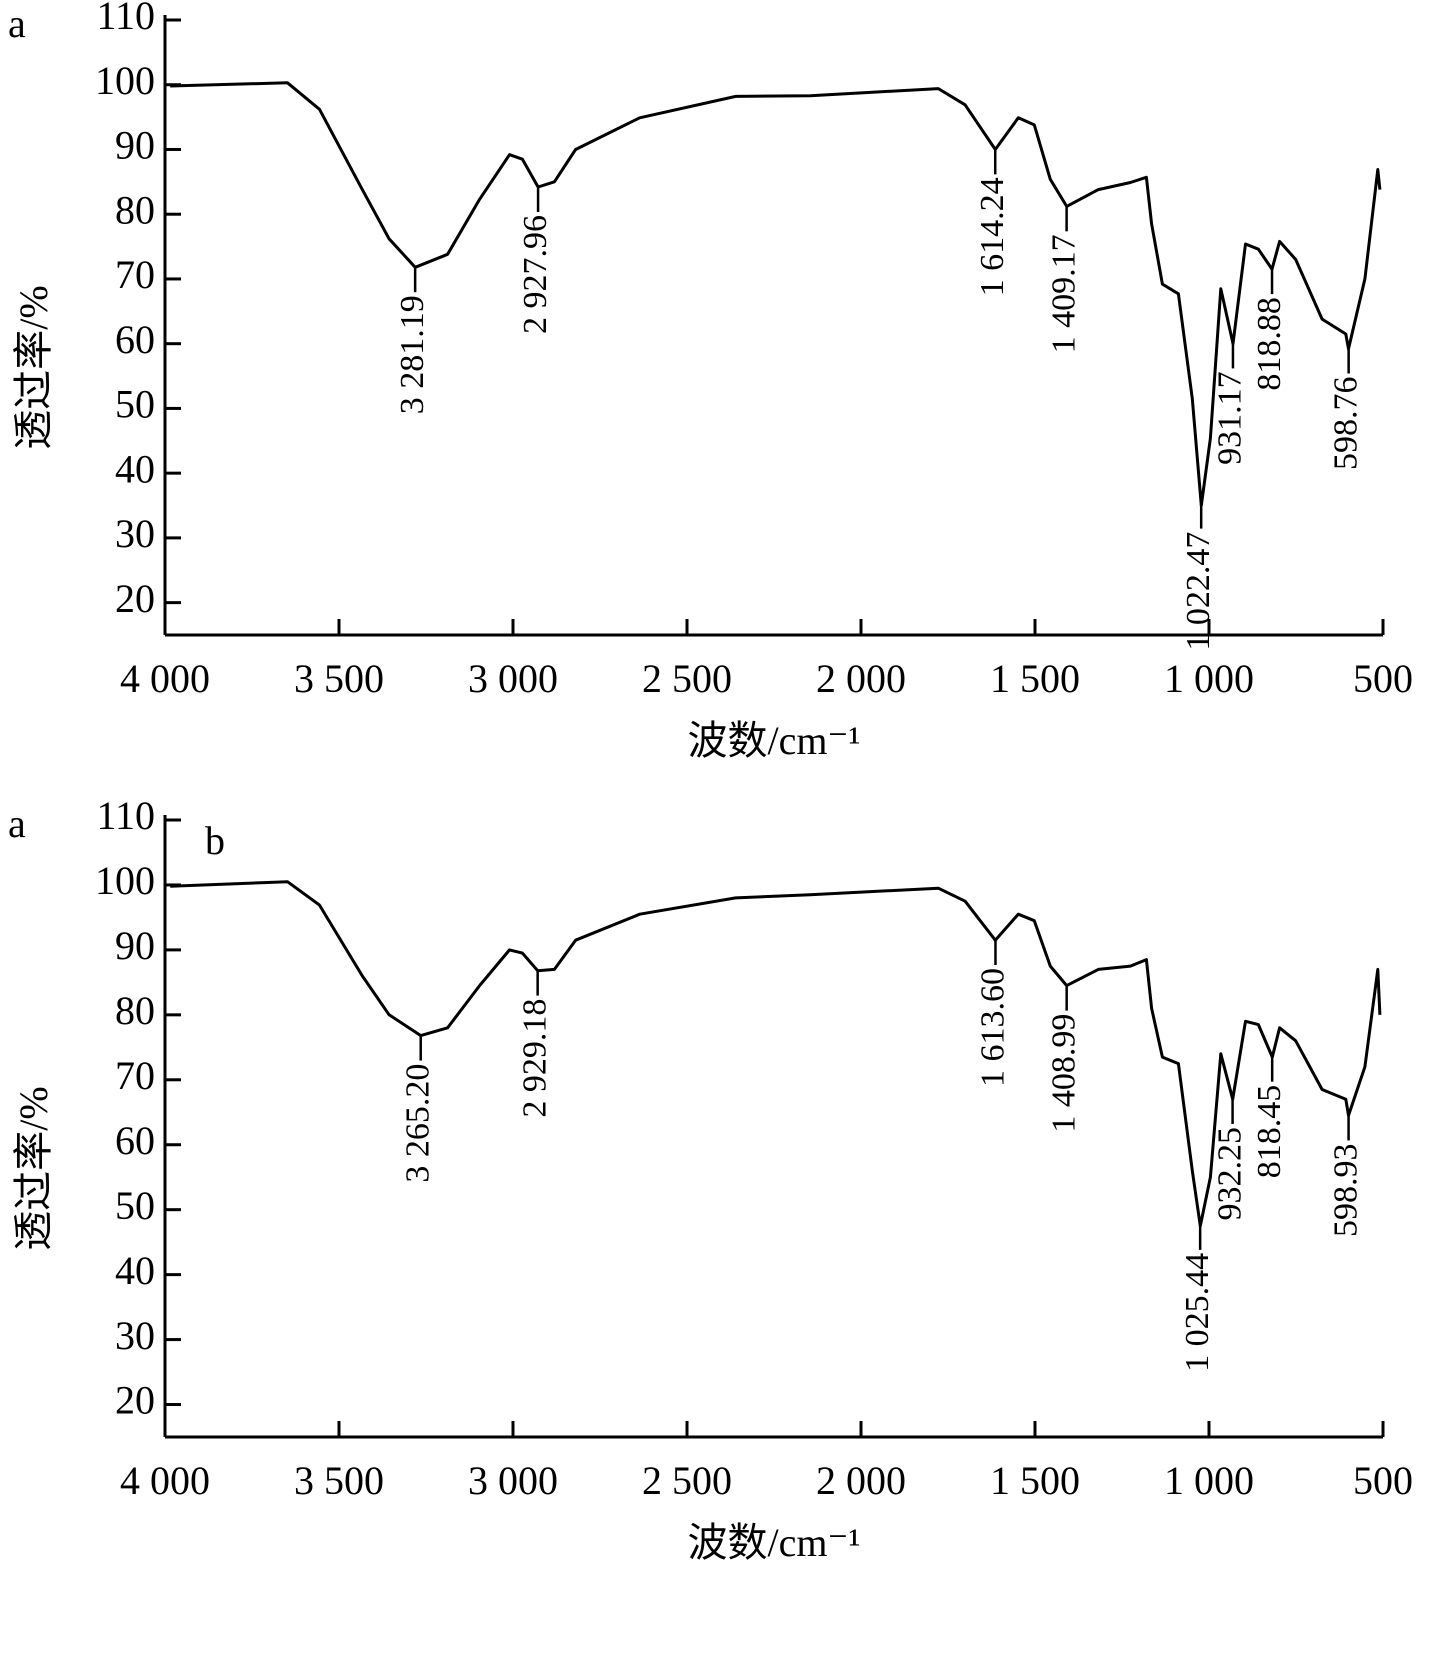  What do you see at coordinates (1230, 418) in the screenshot?
I see `peak-label: 931.17` at bounding box center [1230, 418].